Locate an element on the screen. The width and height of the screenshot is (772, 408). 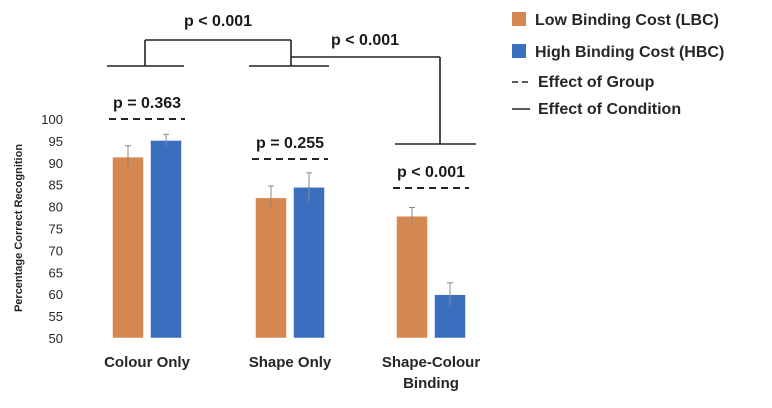
group-p-value: p = 0.255 is located at coordinates (290, 143).